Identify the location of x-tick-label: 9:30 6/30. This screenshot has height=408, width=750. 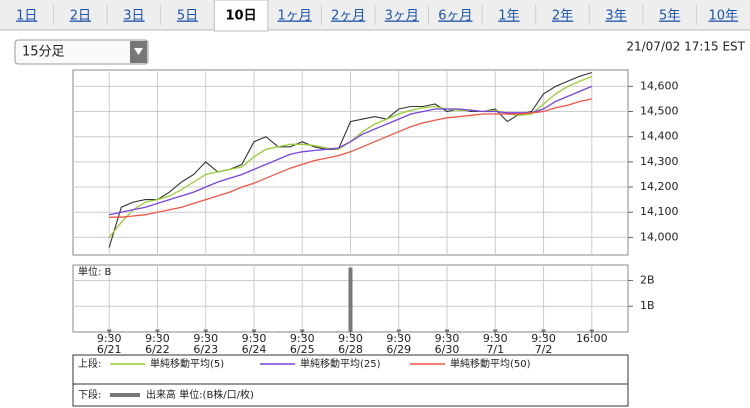
(447, 344).